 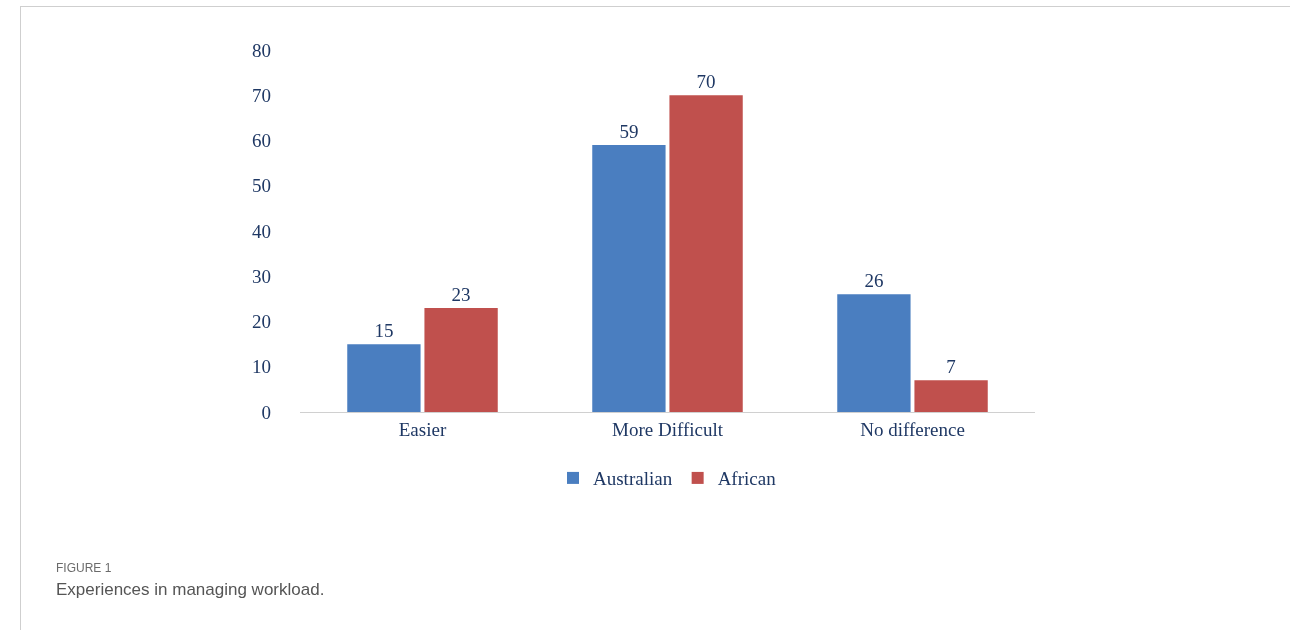 I want to click on y-tick-label: 20, so click(x=261, y=322).